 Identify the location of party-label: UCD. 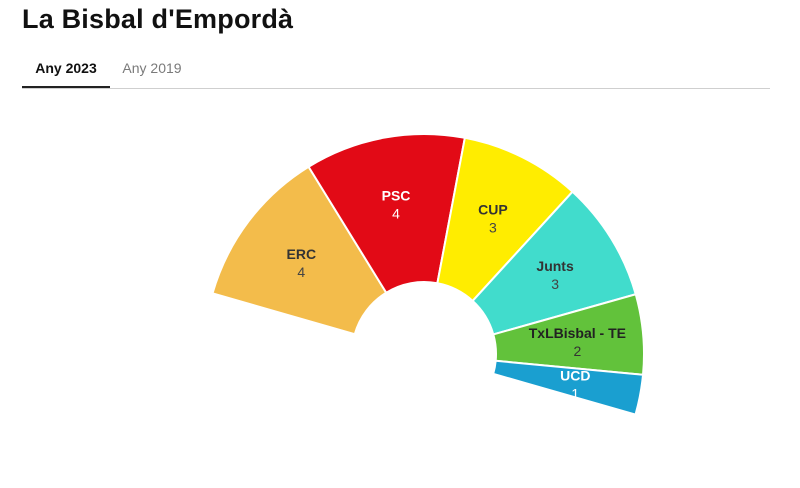
(575, 376).